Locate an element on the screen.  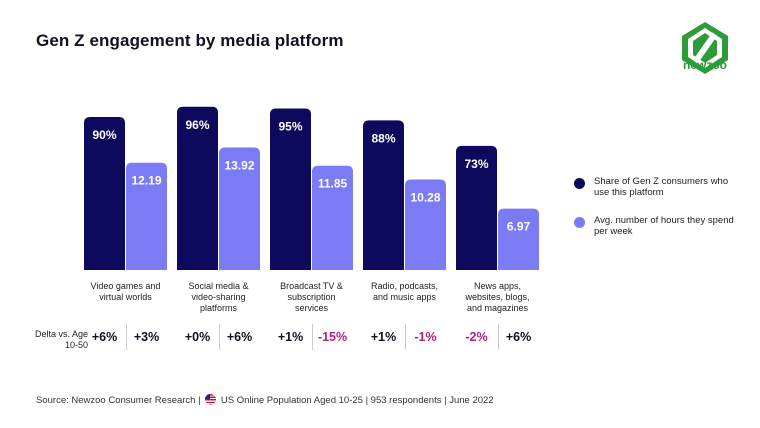
delta-hours: +3% is located at coordinates (146, 337).